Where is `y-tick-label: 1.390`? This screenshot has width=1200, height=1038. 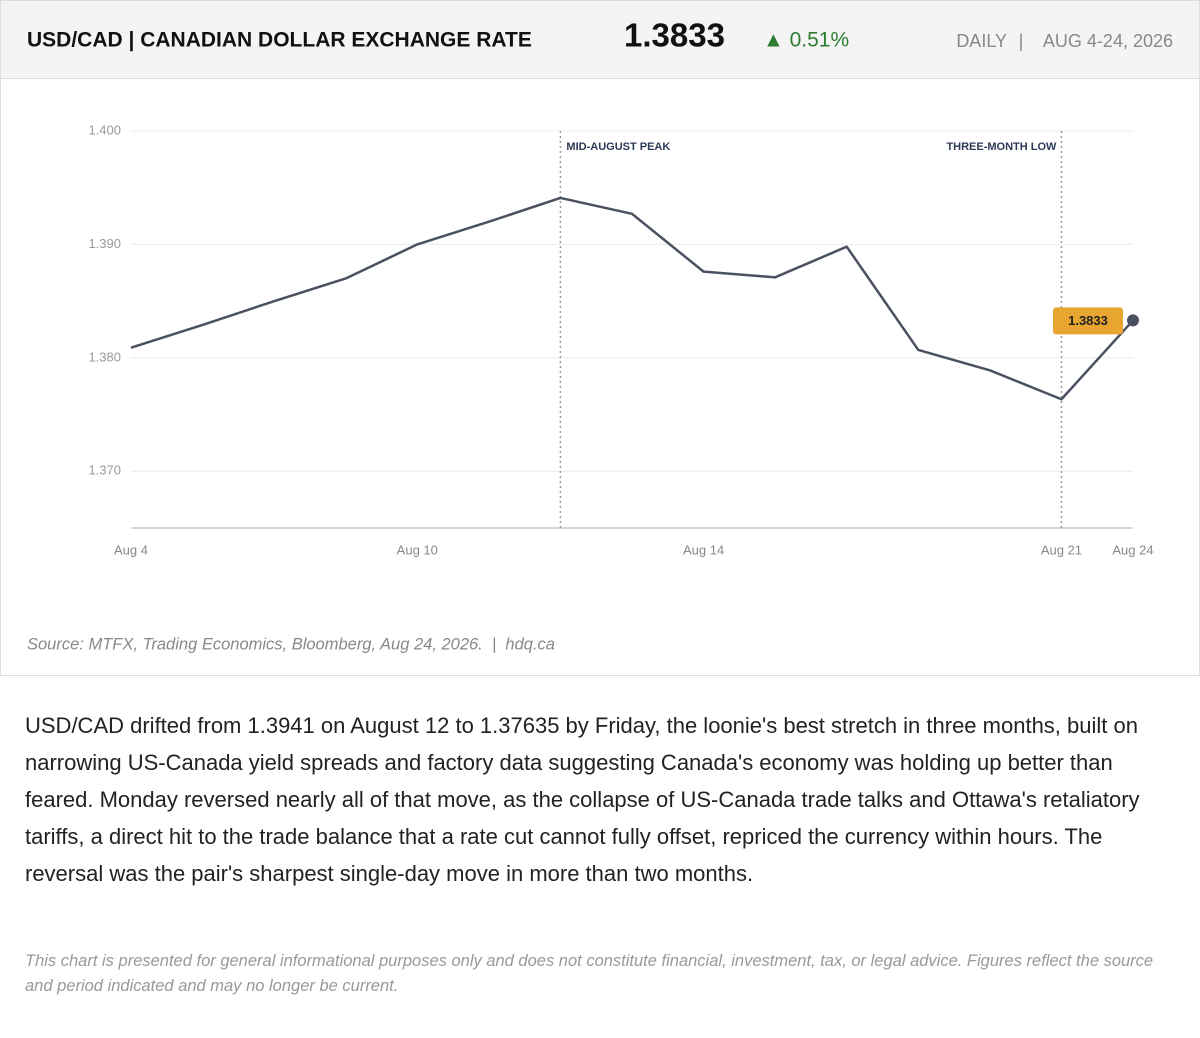
y-tick-label: 1.390 is located at coordinates (104, 243).